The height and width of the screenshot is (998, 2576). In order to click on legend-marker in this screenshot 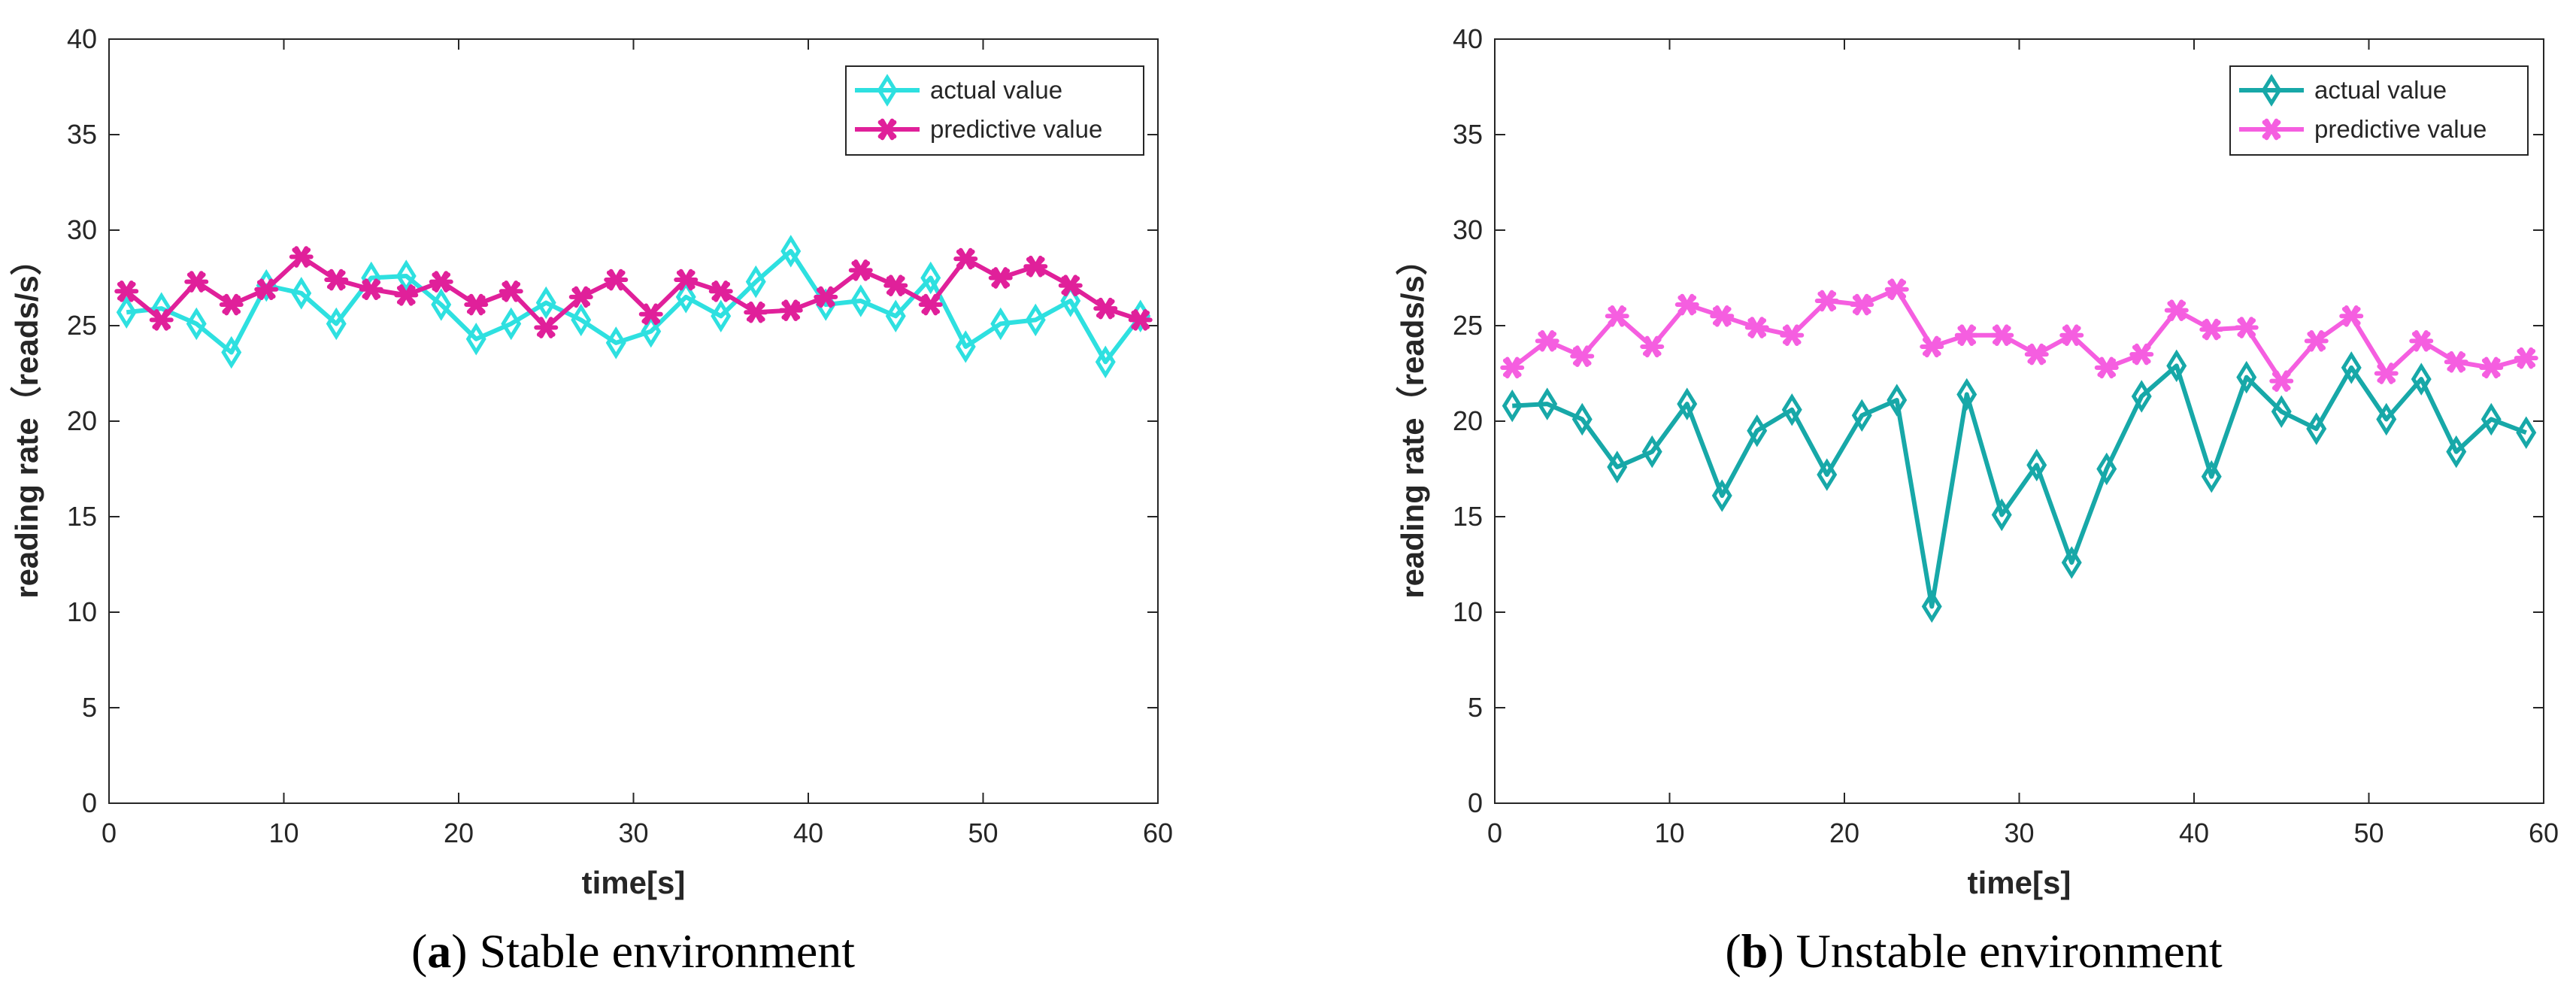, I will do `click(2271, 90)`.